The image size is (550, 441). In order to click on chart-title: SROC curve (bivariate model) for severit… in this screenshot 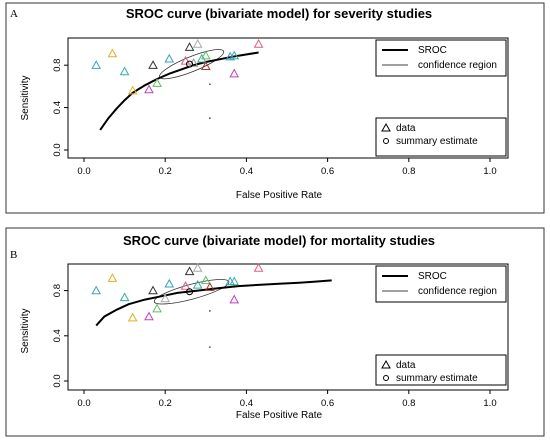, I will do `click(279, 13)`.